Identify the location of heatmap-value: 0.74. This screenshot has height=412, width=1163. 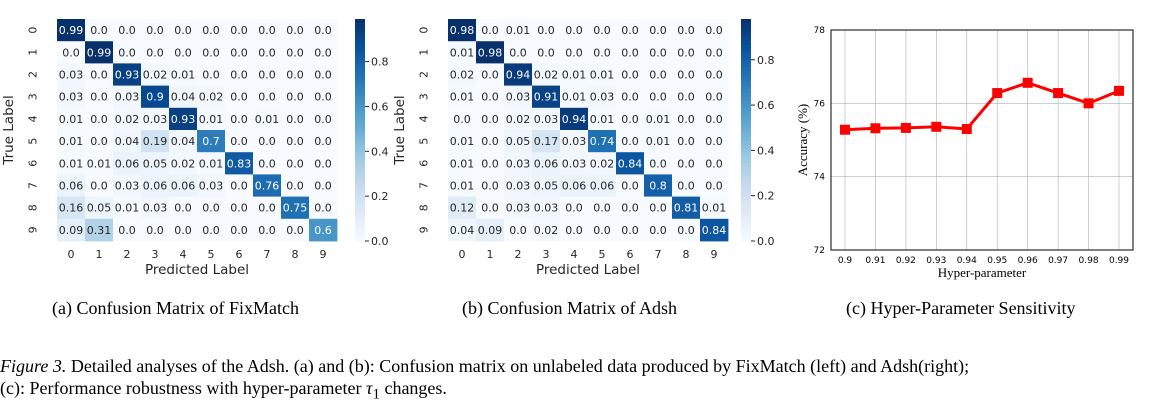
(602, 141).